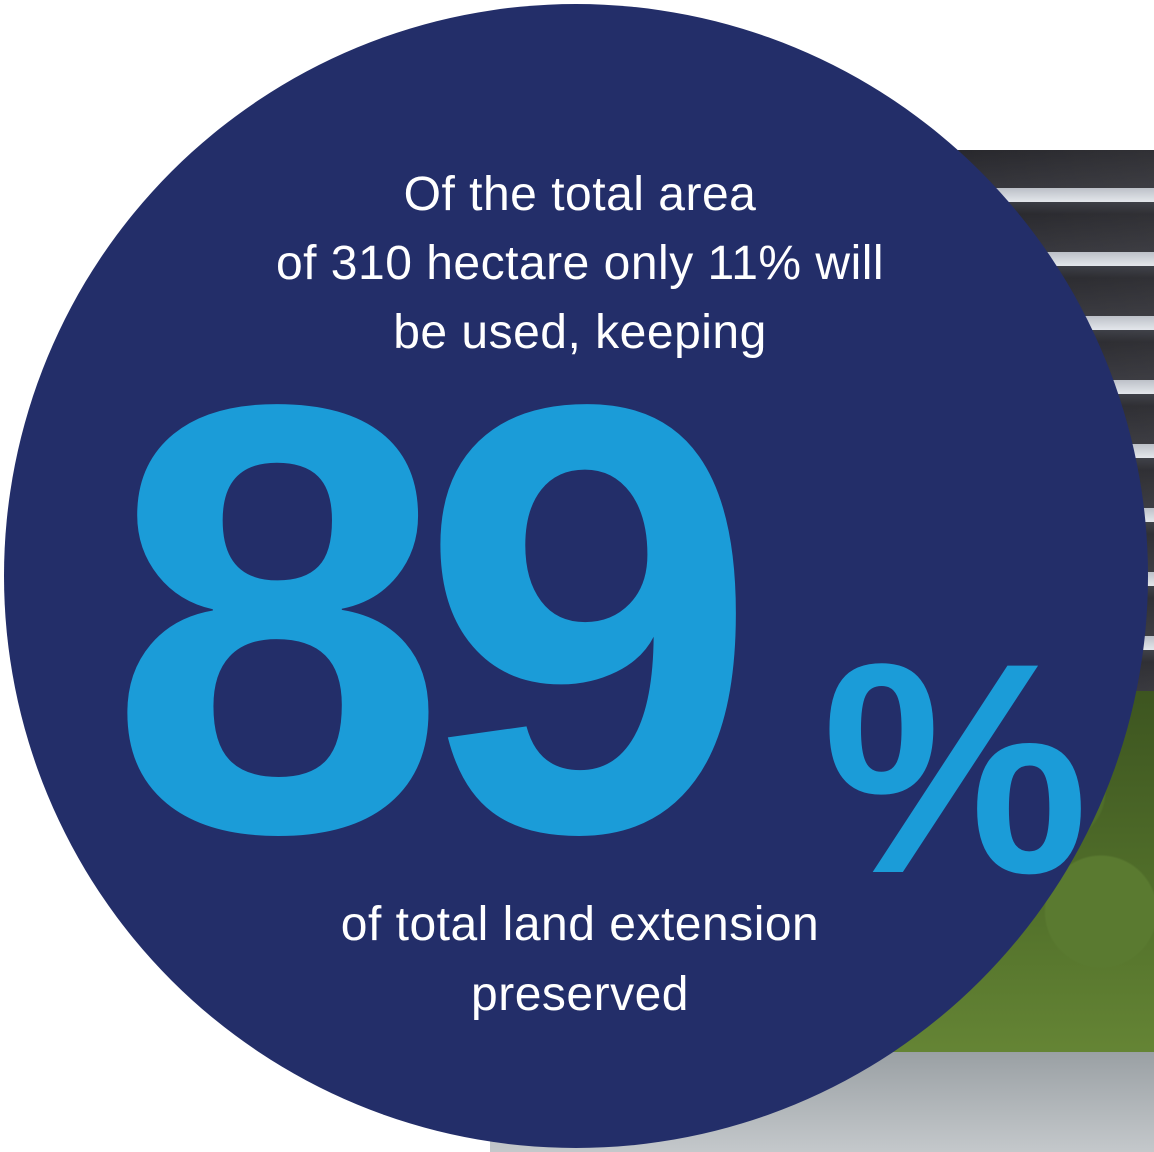  What do you see at coordinates (580, 959) in the screenshot?
I see `outro-text: of total land extension preserved` at bounding box center [580, 959].